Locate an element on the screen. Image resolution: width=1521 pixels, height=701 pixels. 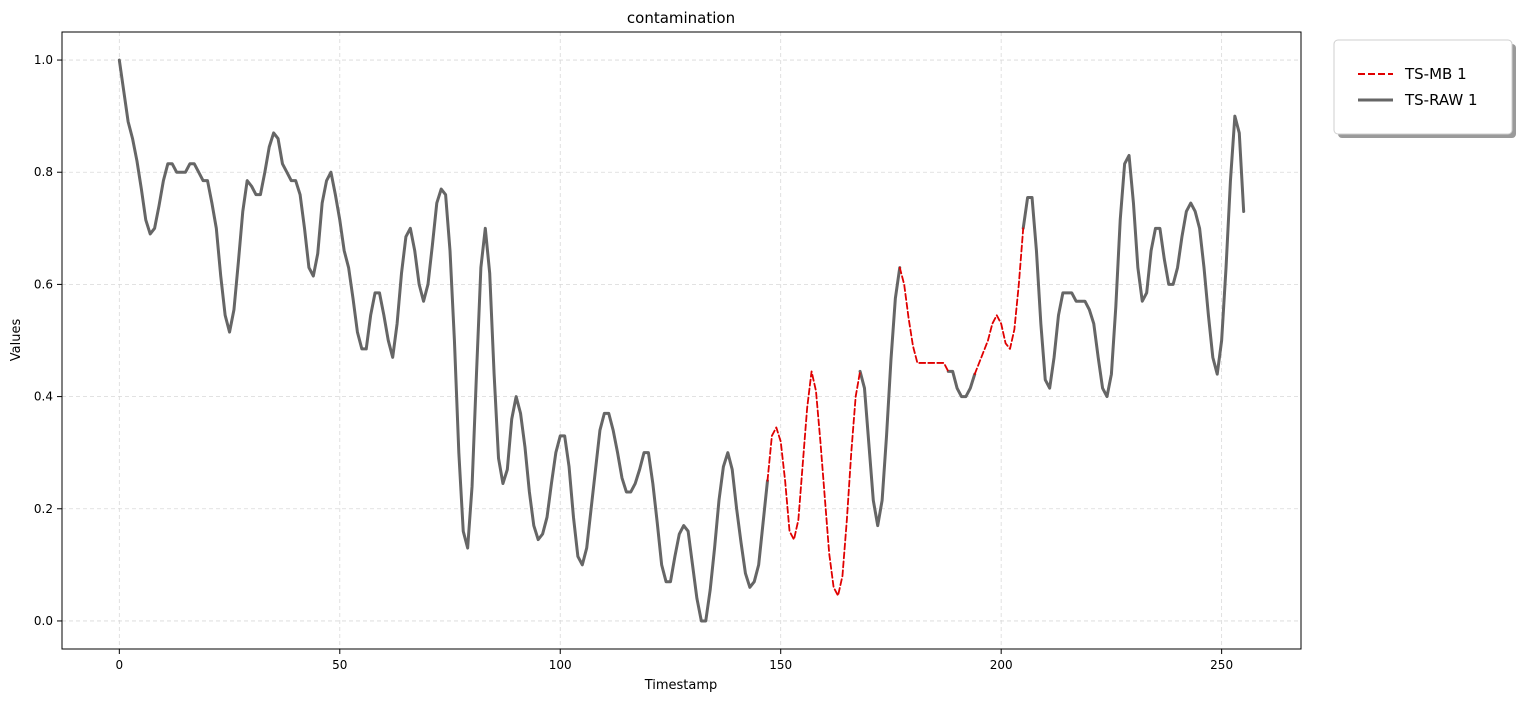
y-tick-label: 0.6 is located at coordinates (43, 284).